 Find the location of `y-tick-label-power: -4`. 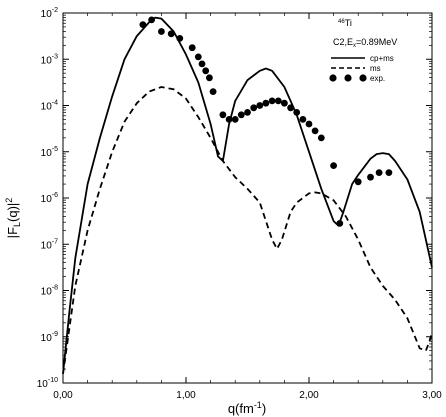

y-tick-label-power: -4 is located at coordinates (55, 103).